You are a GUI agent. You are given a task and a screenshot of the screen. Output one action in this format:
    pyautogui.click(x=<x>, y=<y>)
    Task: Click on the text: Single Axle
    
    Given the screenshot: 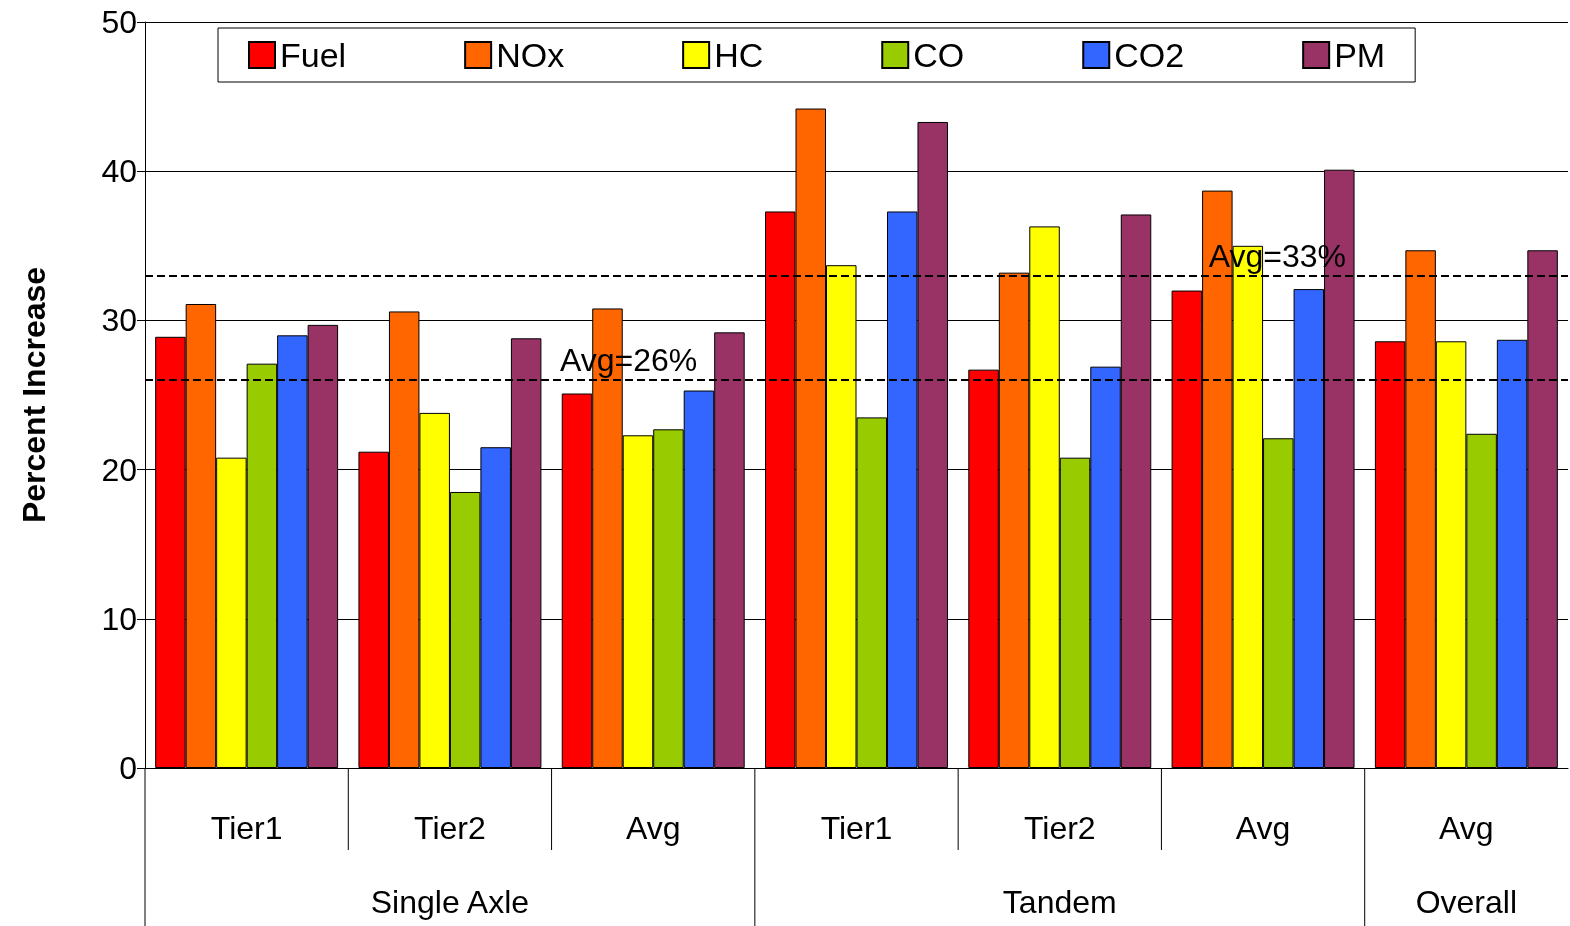 What is the action you would take?
    pyautogui.click(x=450, y=902)
    